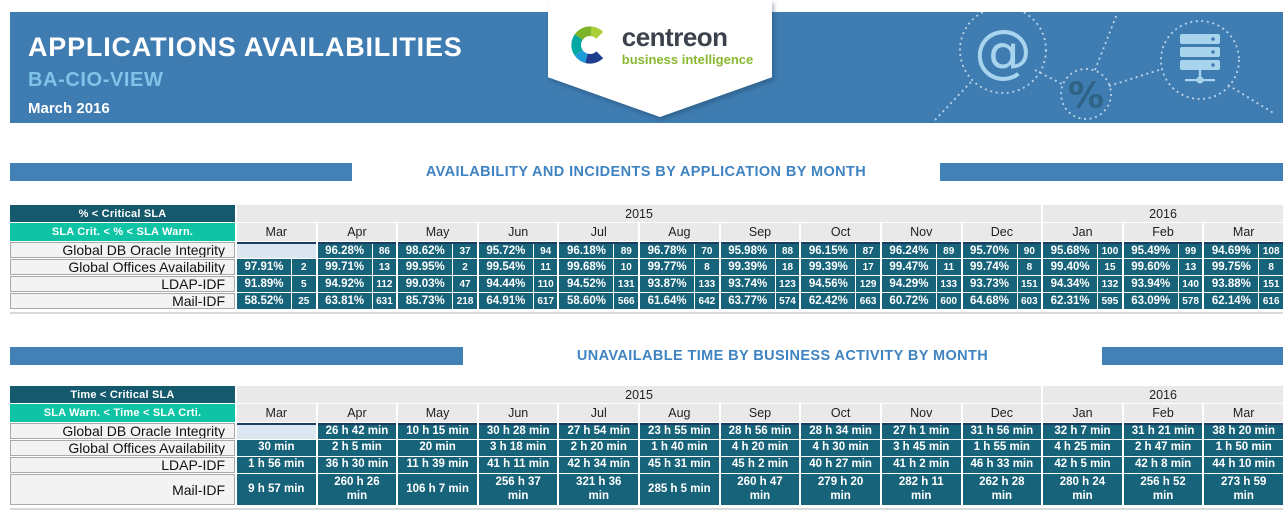 The image size is (1285, 520). What do you see at coordinates (437, 465) in the screenshot?
I see `data-cell: 11 h 39 min` at bounding box center [437, 465].